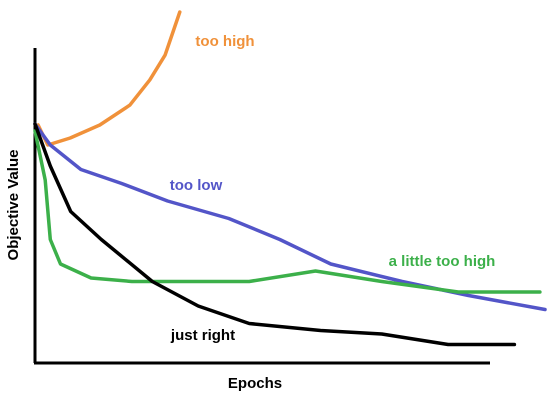  Describe the element at coordinates (202, 335) in the screenshot. I see `series-label: just right` at that location.